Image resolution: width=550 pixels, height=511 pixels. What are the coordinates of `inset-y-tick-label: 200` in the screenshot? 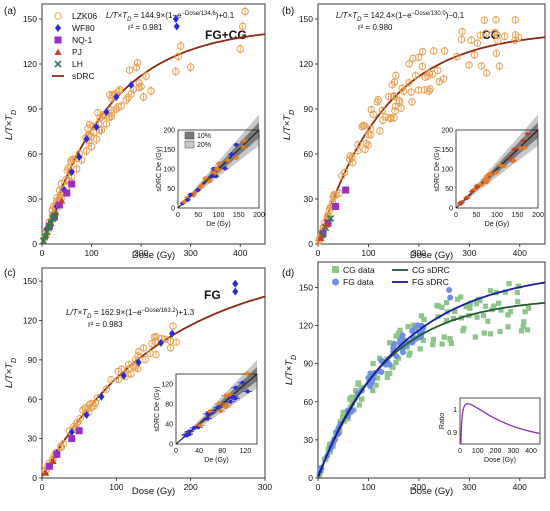 It's located at (169, 131).